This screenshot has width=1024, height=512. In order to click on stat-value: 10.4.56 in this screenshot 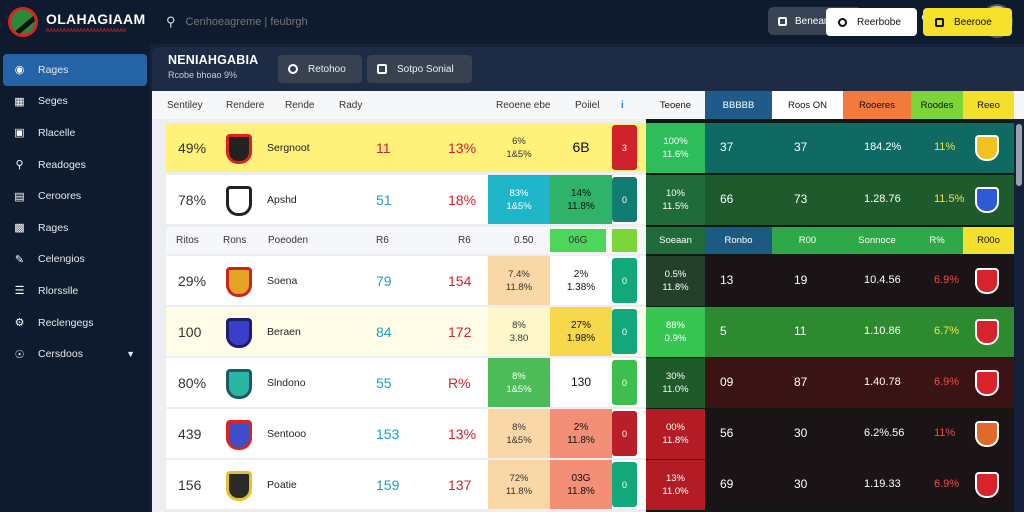, I will do `click(882, 280)`.